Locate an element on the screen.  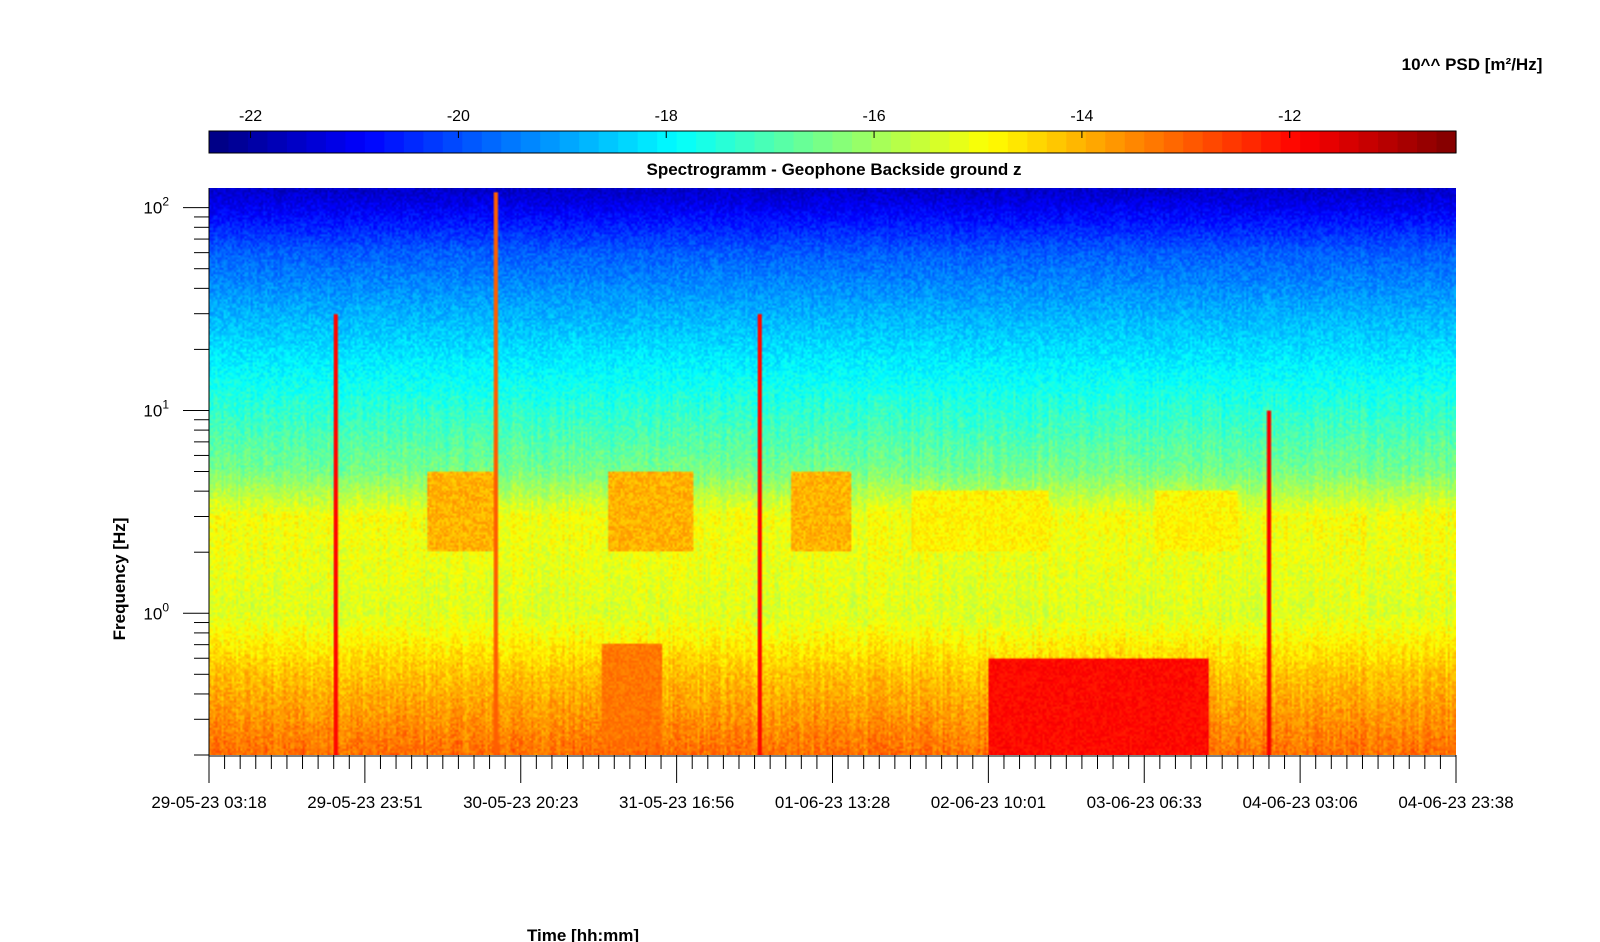
colorbar-tick-label: -16 is located at coordinates (874, 116).